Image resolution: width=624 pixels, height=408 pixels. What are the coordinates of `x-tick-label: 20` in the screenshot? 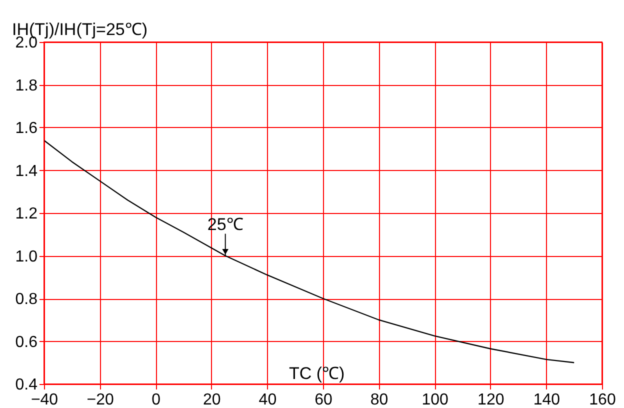 It's located at (212, 400).